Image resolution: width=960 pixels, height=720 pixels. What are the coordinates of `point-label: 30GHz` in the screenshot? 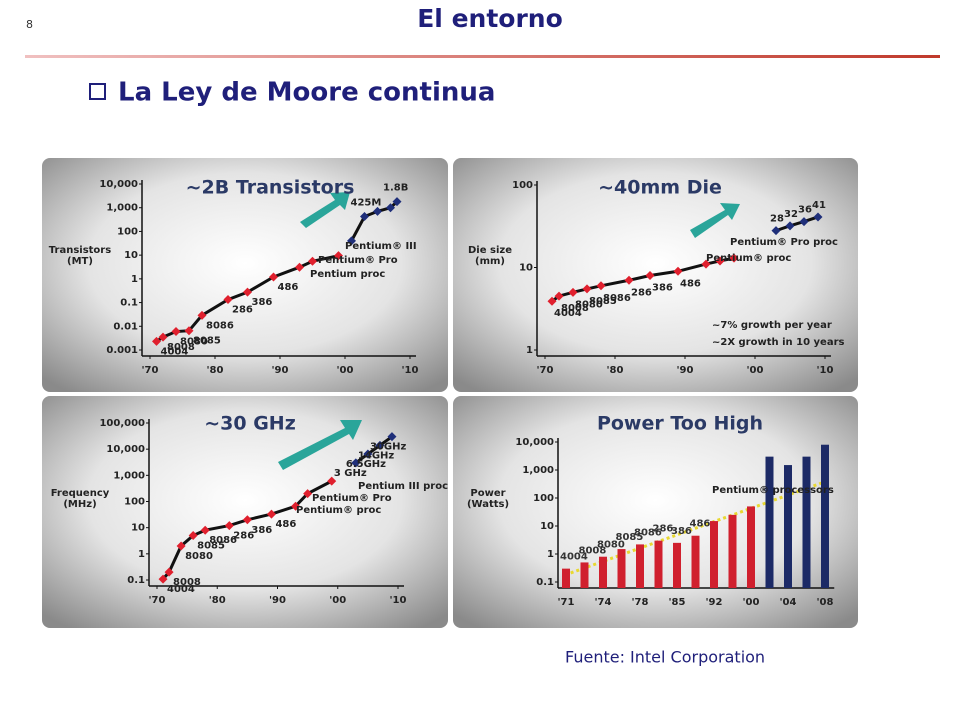 It's located at (388, 447).